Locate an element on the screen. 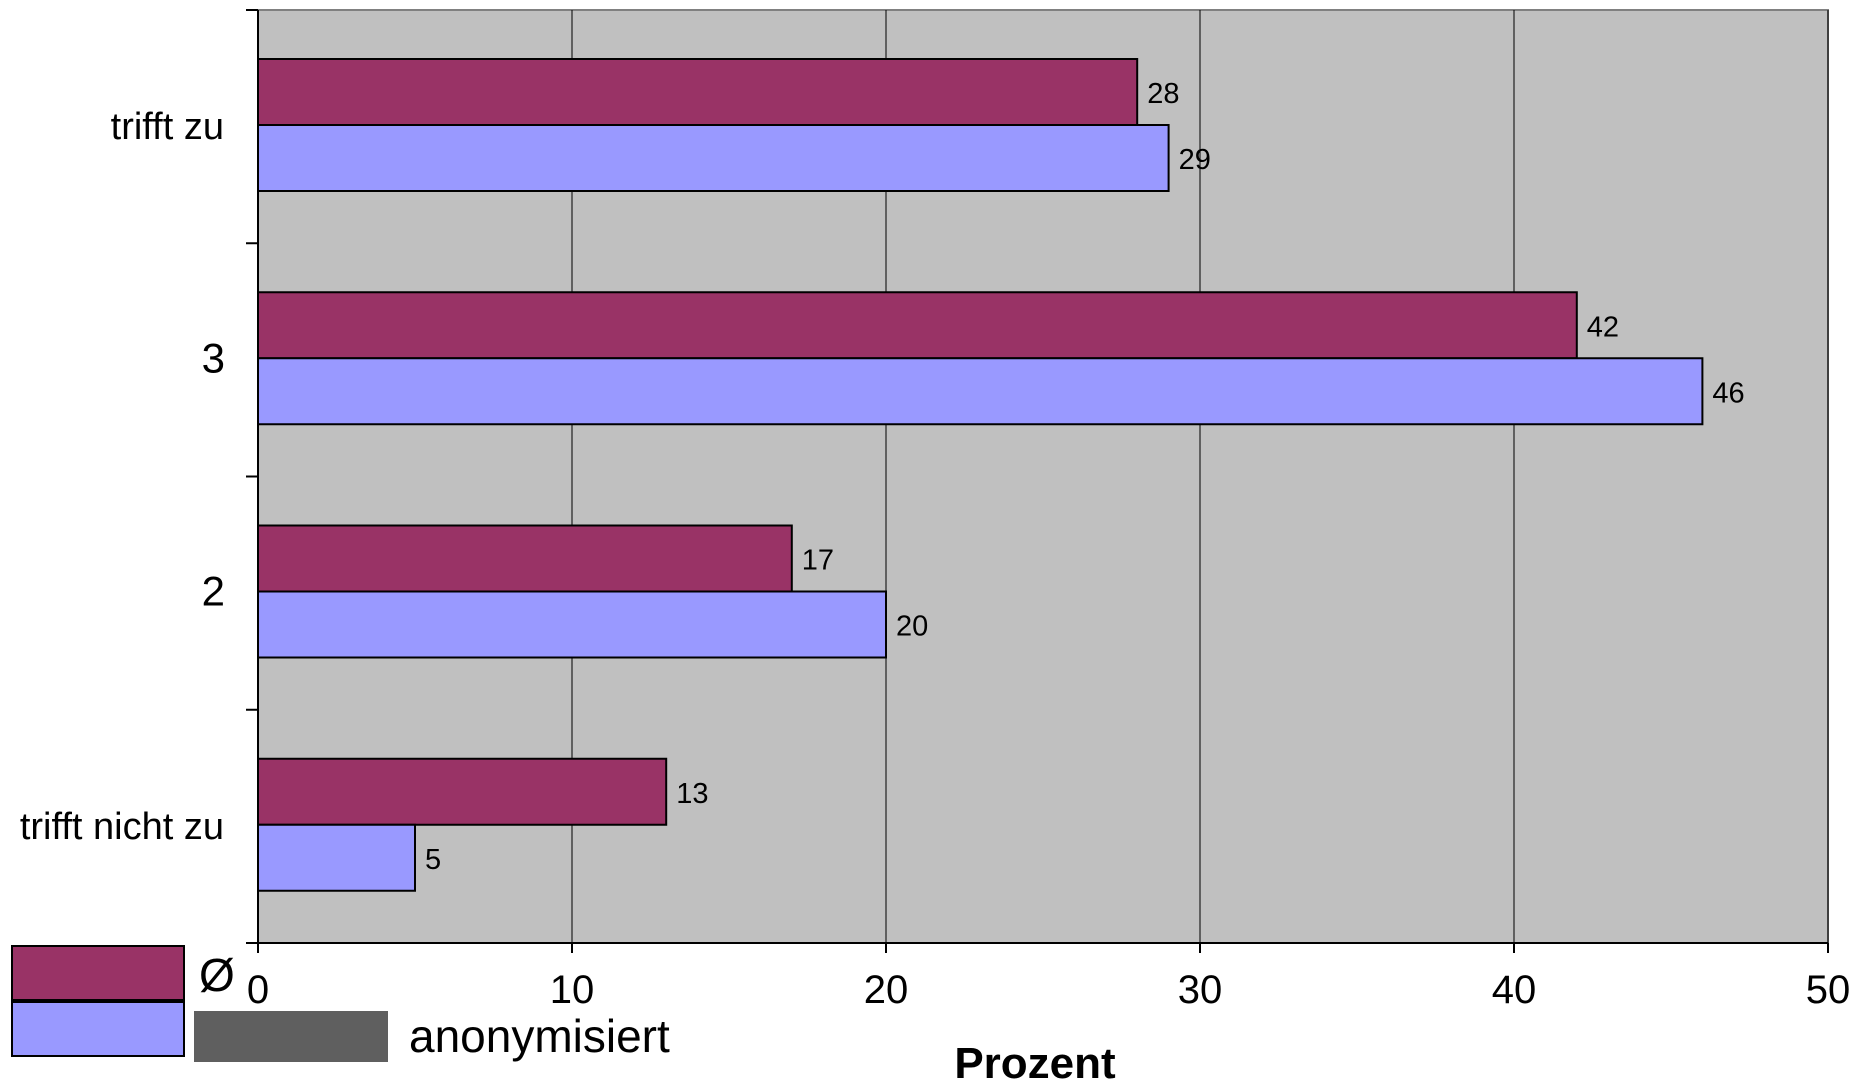 This screenshot has height=1080, width=1857. y-tick-label: 3 is located at coordinates (213, 357).